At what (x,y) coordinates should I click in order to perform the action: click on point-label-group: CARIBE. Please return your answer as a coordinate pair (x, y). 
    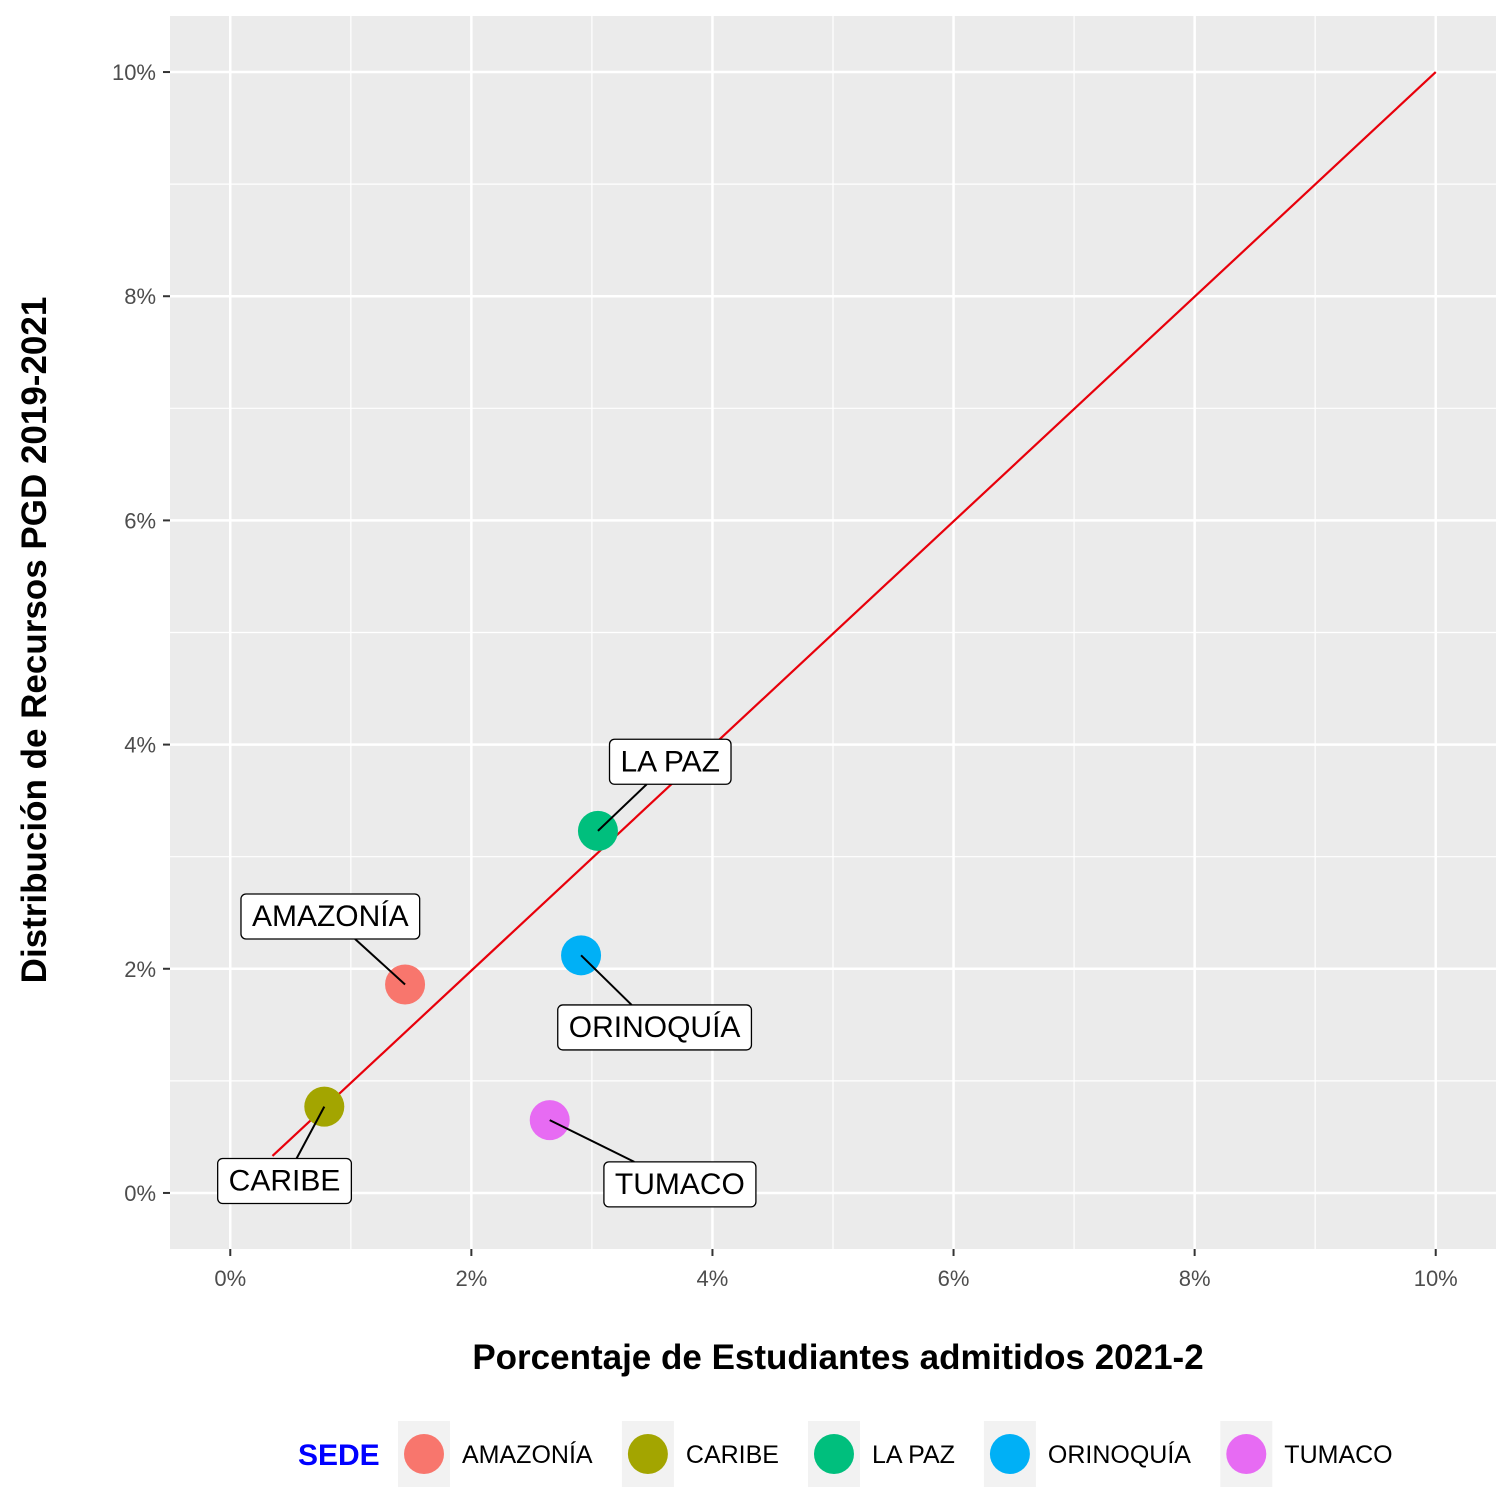
    Looking at the image, I should click on (285, 1155).